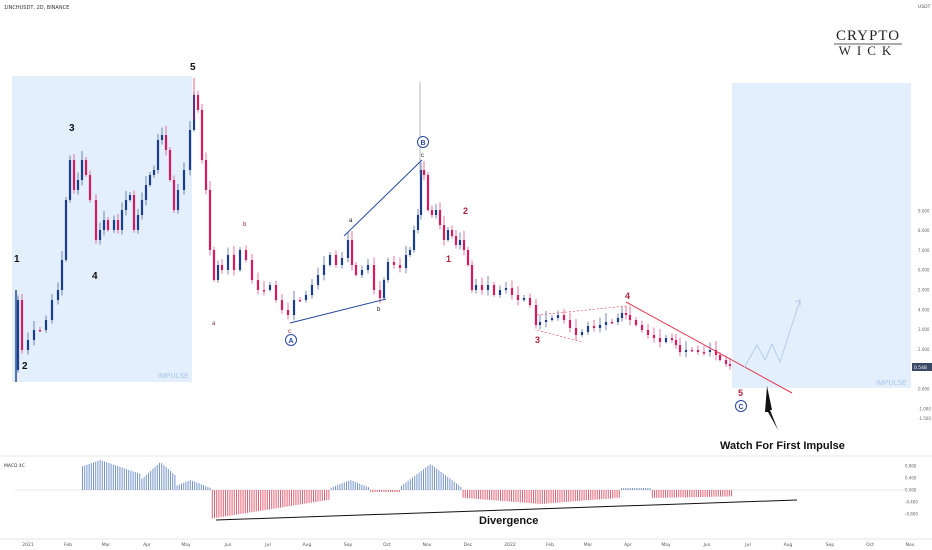 The image size is (932, 550). I want to click on wave-B-label: B, so click(422, 143).